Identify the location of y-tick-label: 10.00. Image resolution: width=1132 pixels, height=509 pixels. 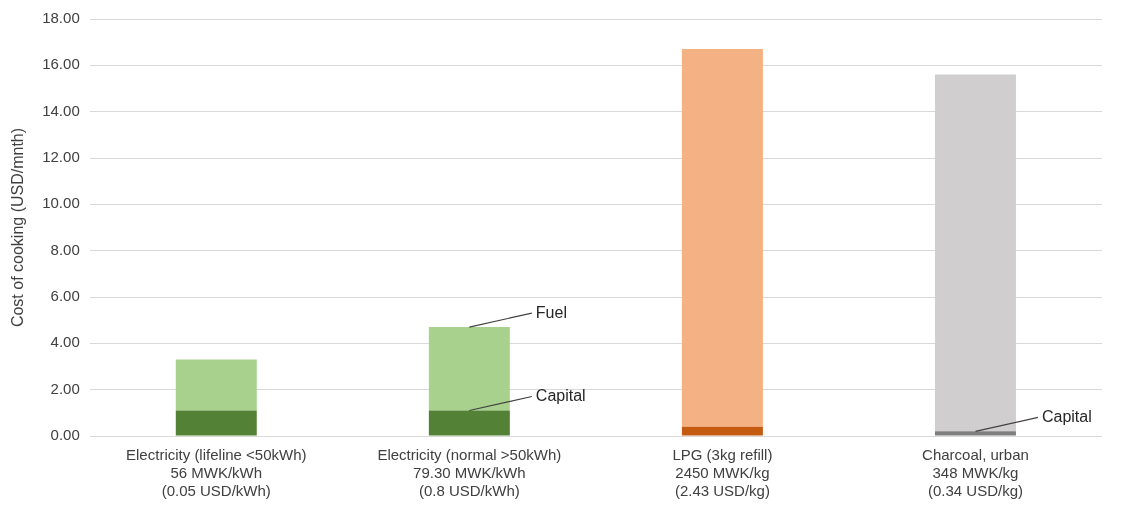
(61, 203).